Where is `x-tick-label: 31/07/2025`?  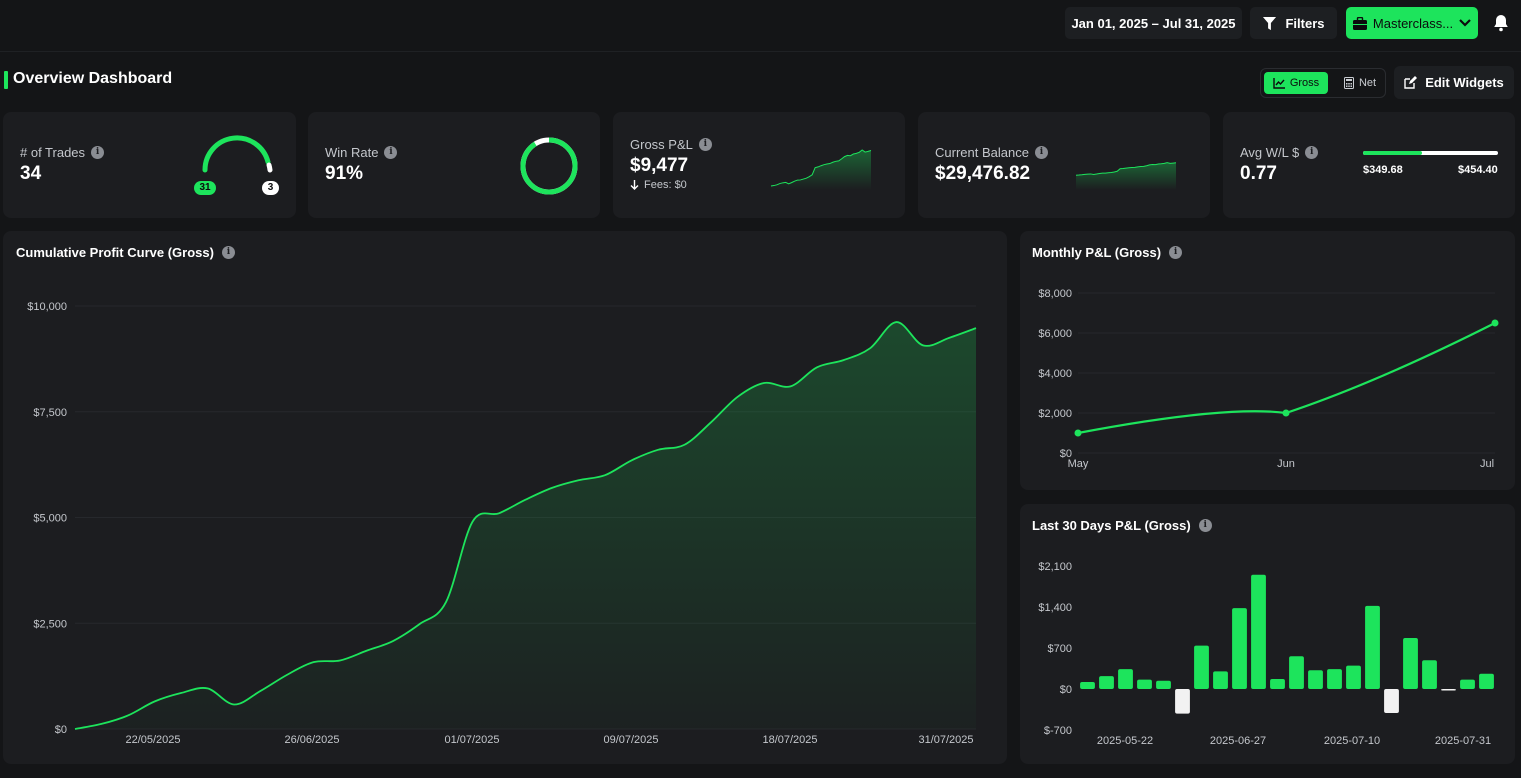 x-tick-label: 31/07/2025 is located at coordinates (945, 740).